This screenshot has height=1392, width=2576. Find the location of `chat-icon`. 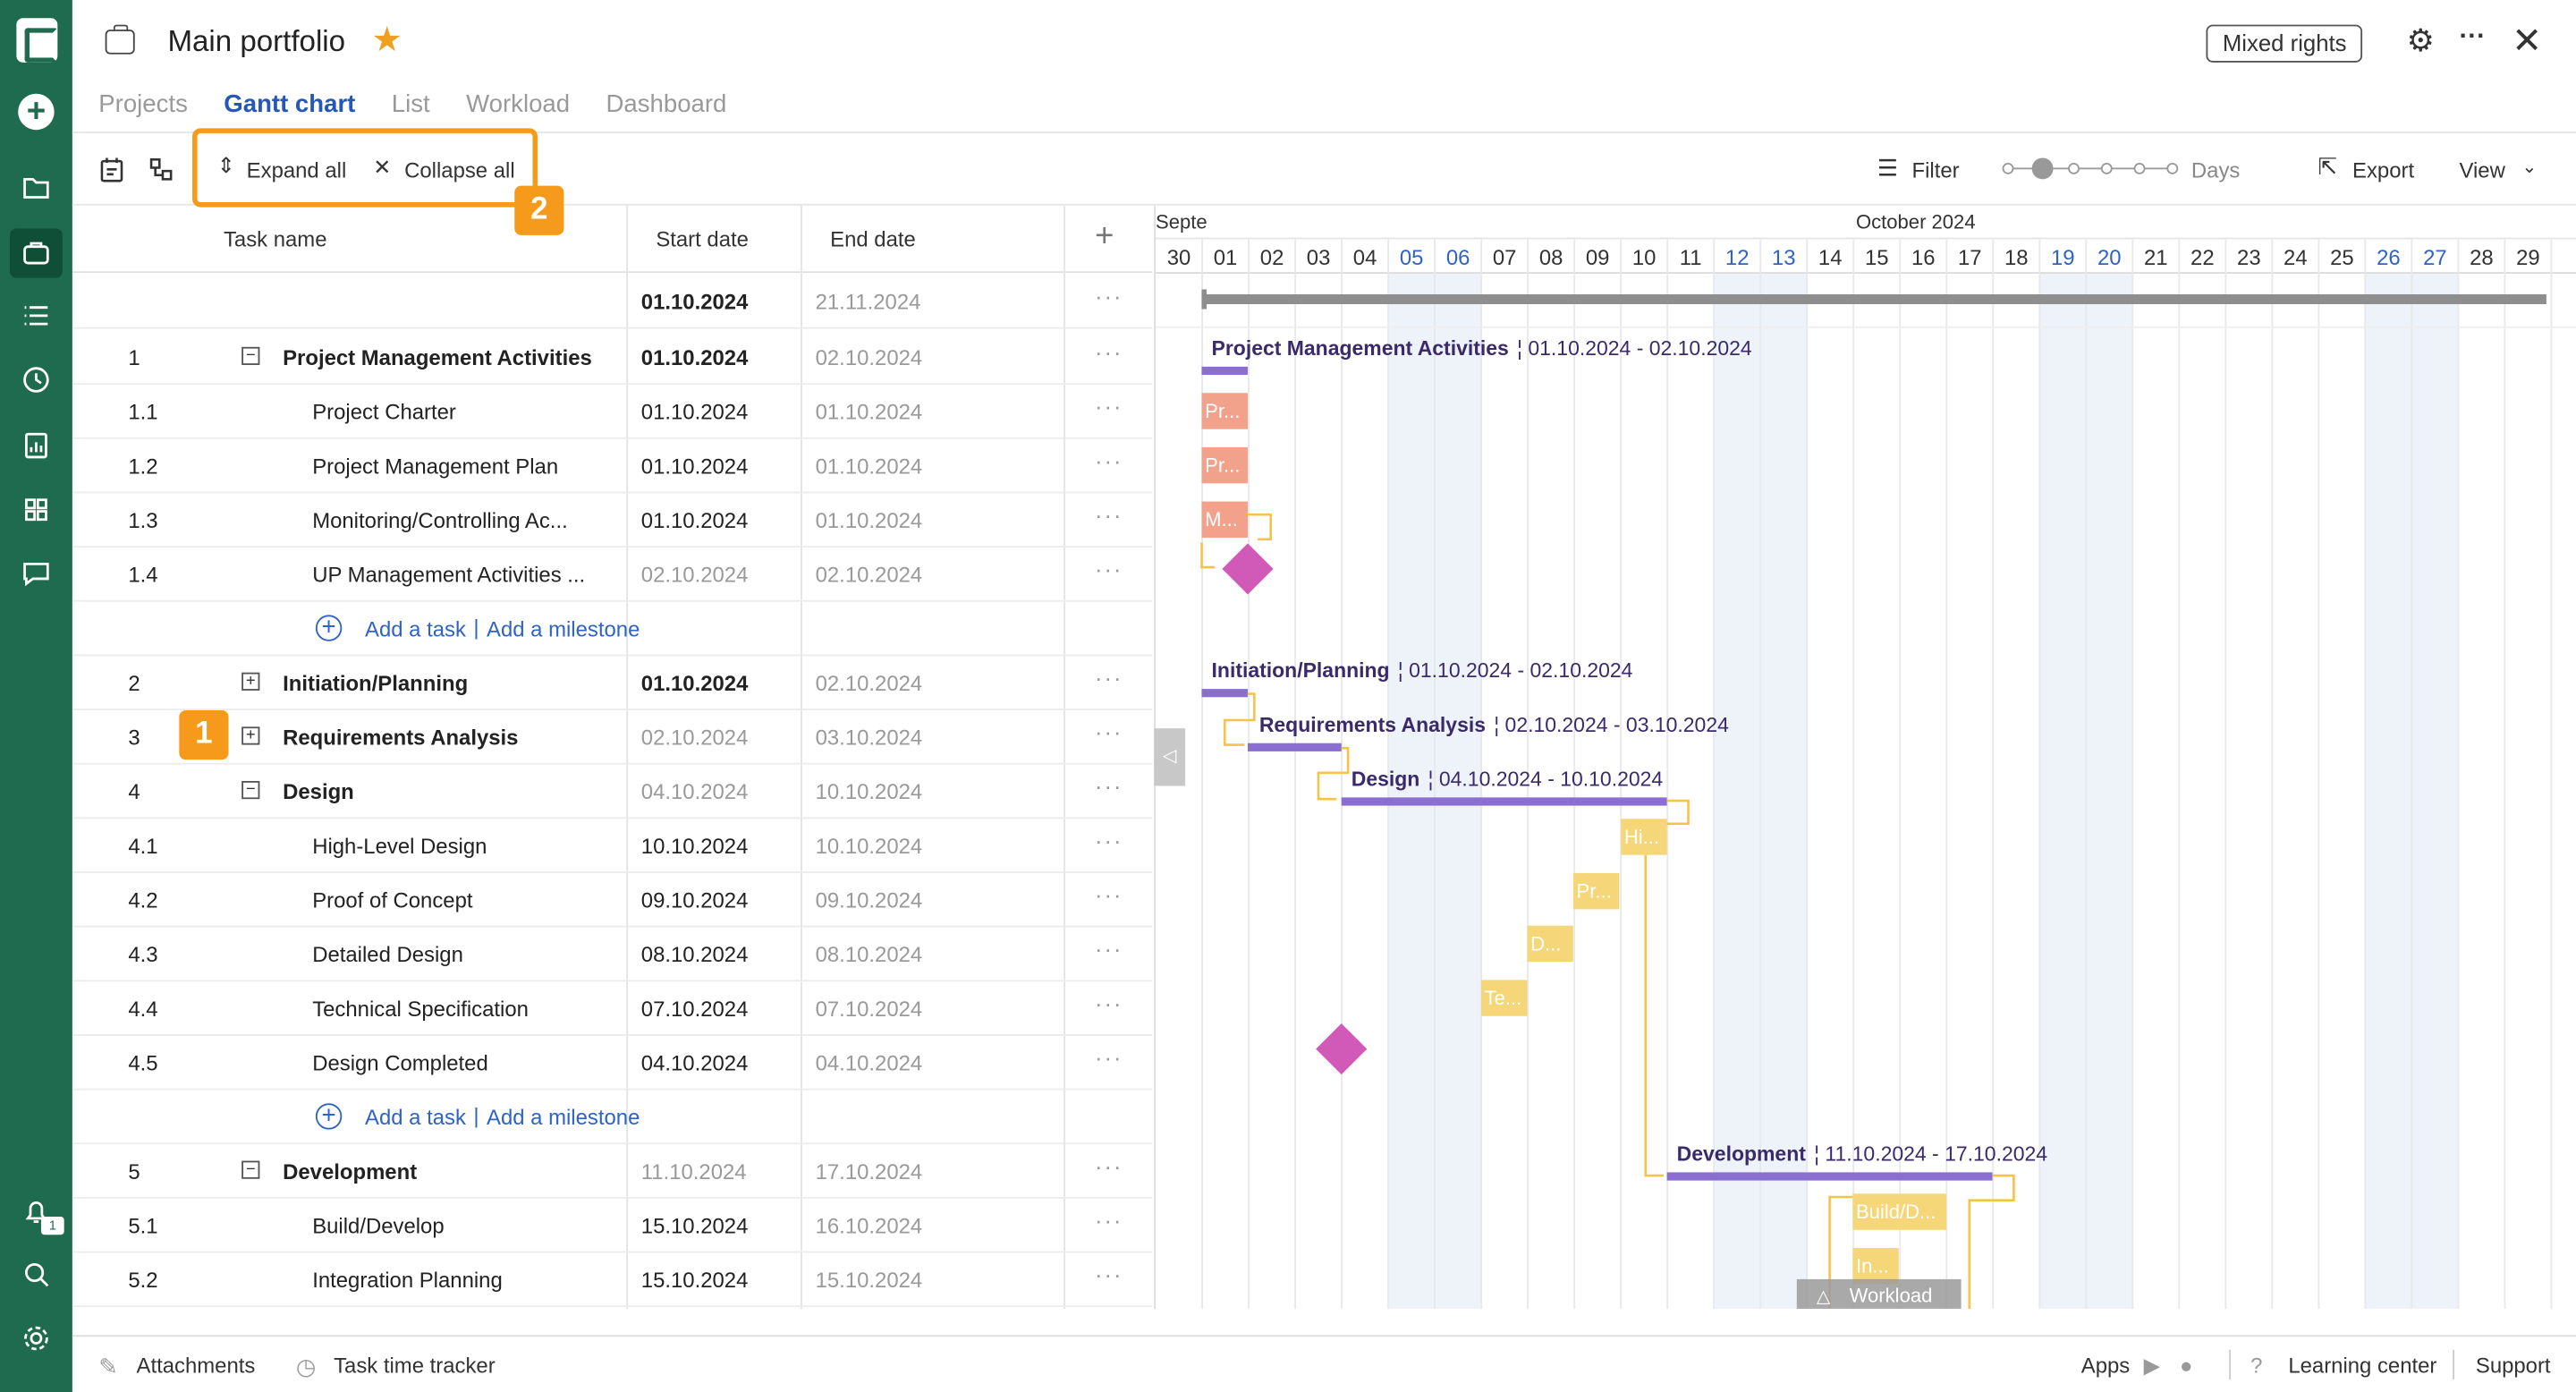

chat-icon is located at coordinates (36, 574).